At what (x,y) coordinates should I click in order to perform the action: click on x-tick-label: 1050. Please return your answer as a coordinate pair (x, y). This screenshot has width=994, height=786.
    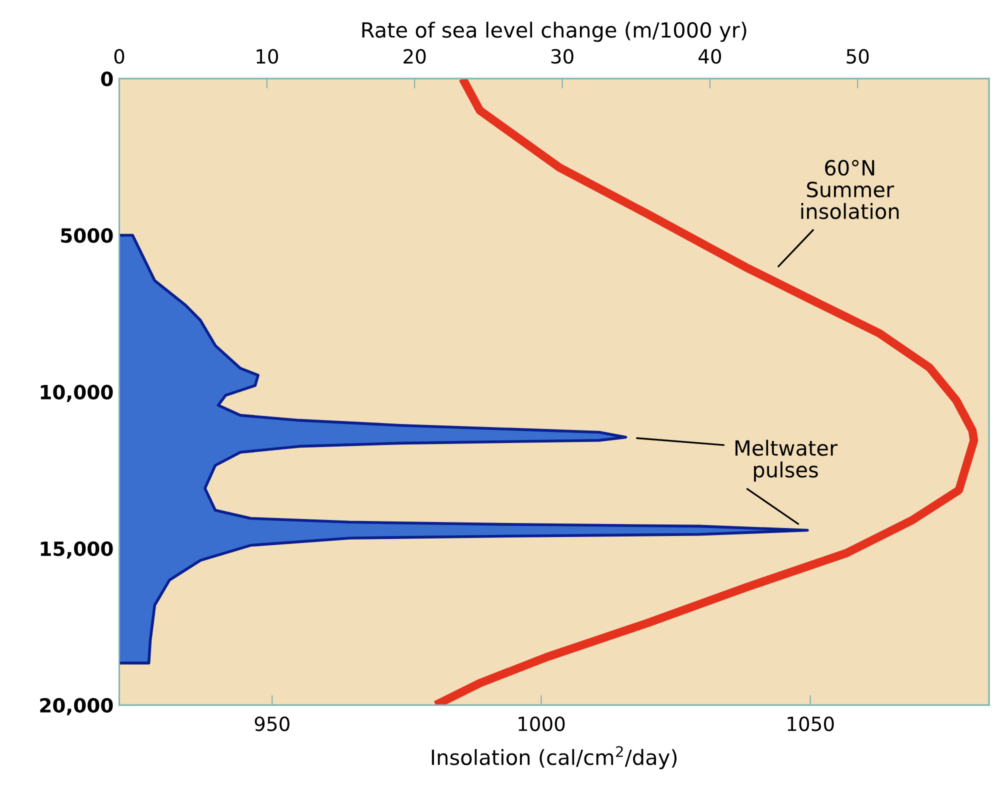
    Looking at the image, I should click on (811, 724).